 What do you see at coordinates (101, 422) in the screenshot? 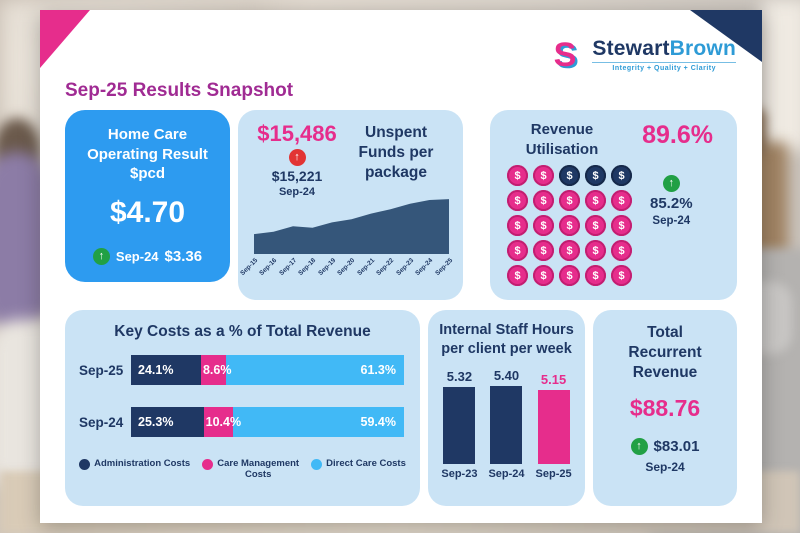
I see `row-label: Sep-24` at bounding box center [101, 422].